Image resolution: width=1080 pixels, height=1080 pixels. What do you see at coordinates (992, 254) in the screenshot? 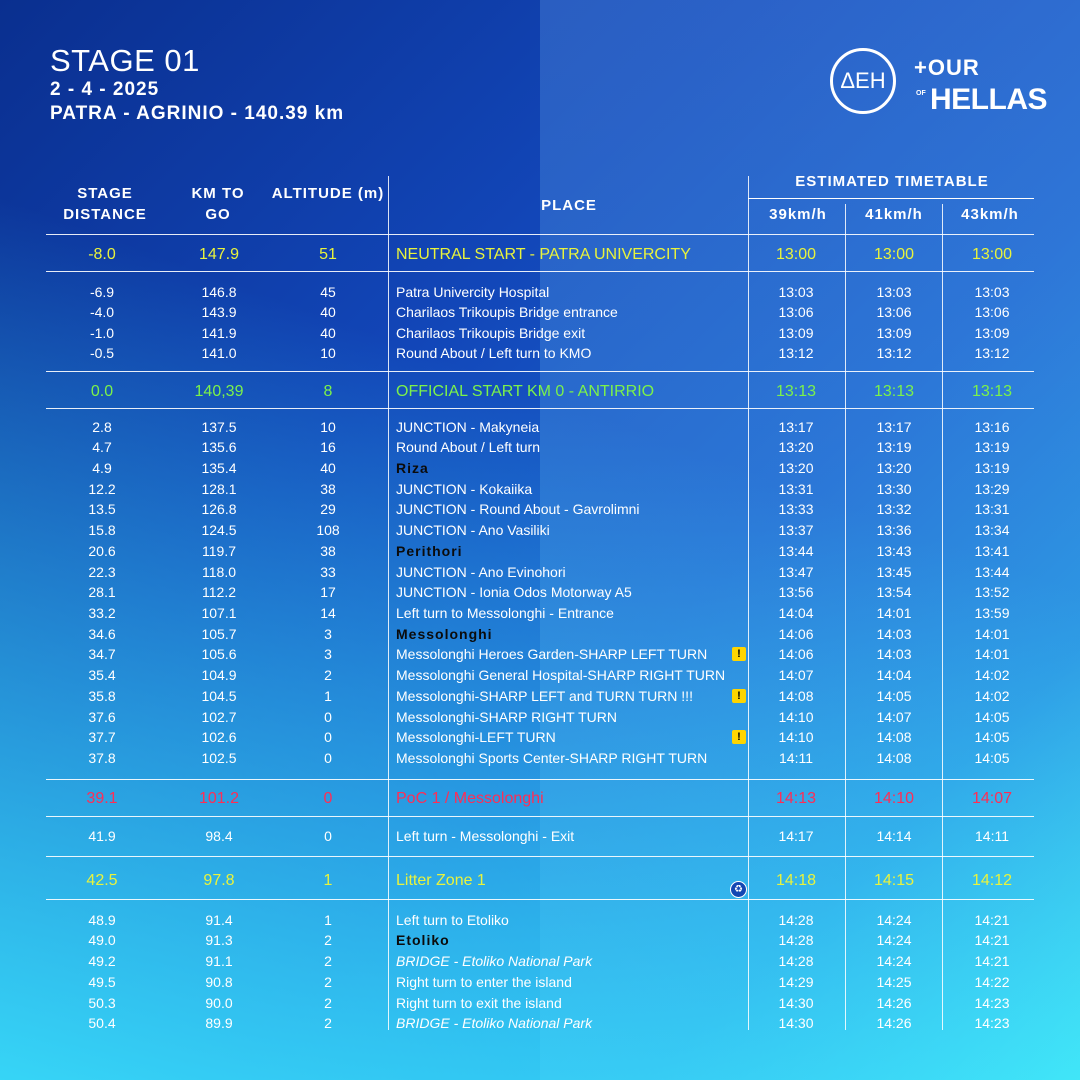
I see `cell-time-43: 13:00` at bounding box center [992, 254].